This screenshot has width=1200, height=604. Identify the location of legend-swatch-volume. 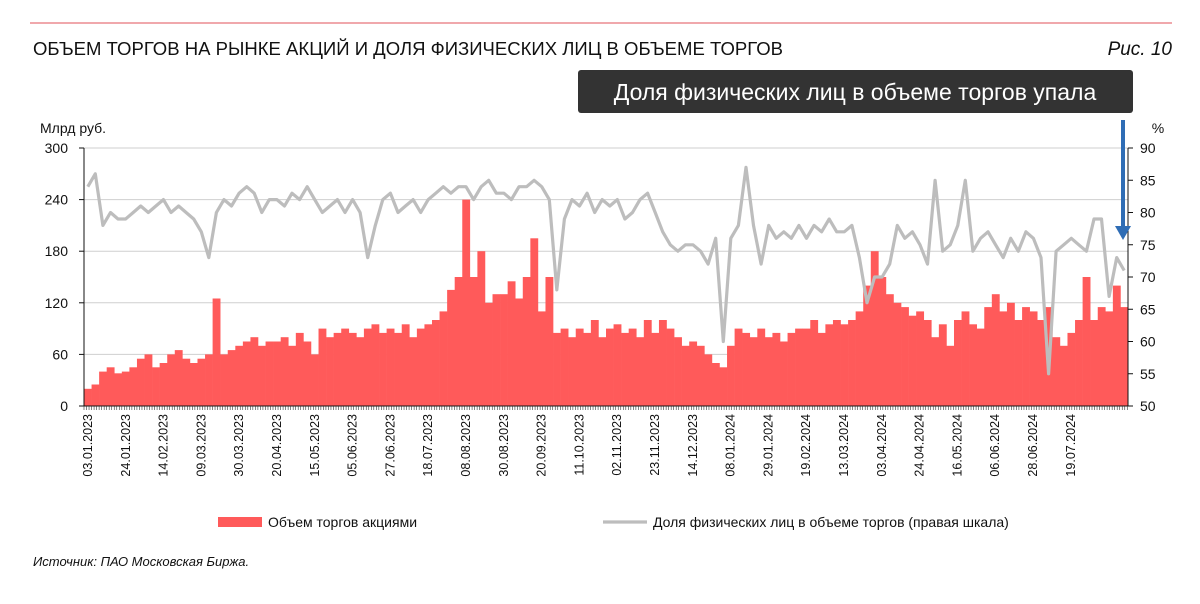
(240, 522).